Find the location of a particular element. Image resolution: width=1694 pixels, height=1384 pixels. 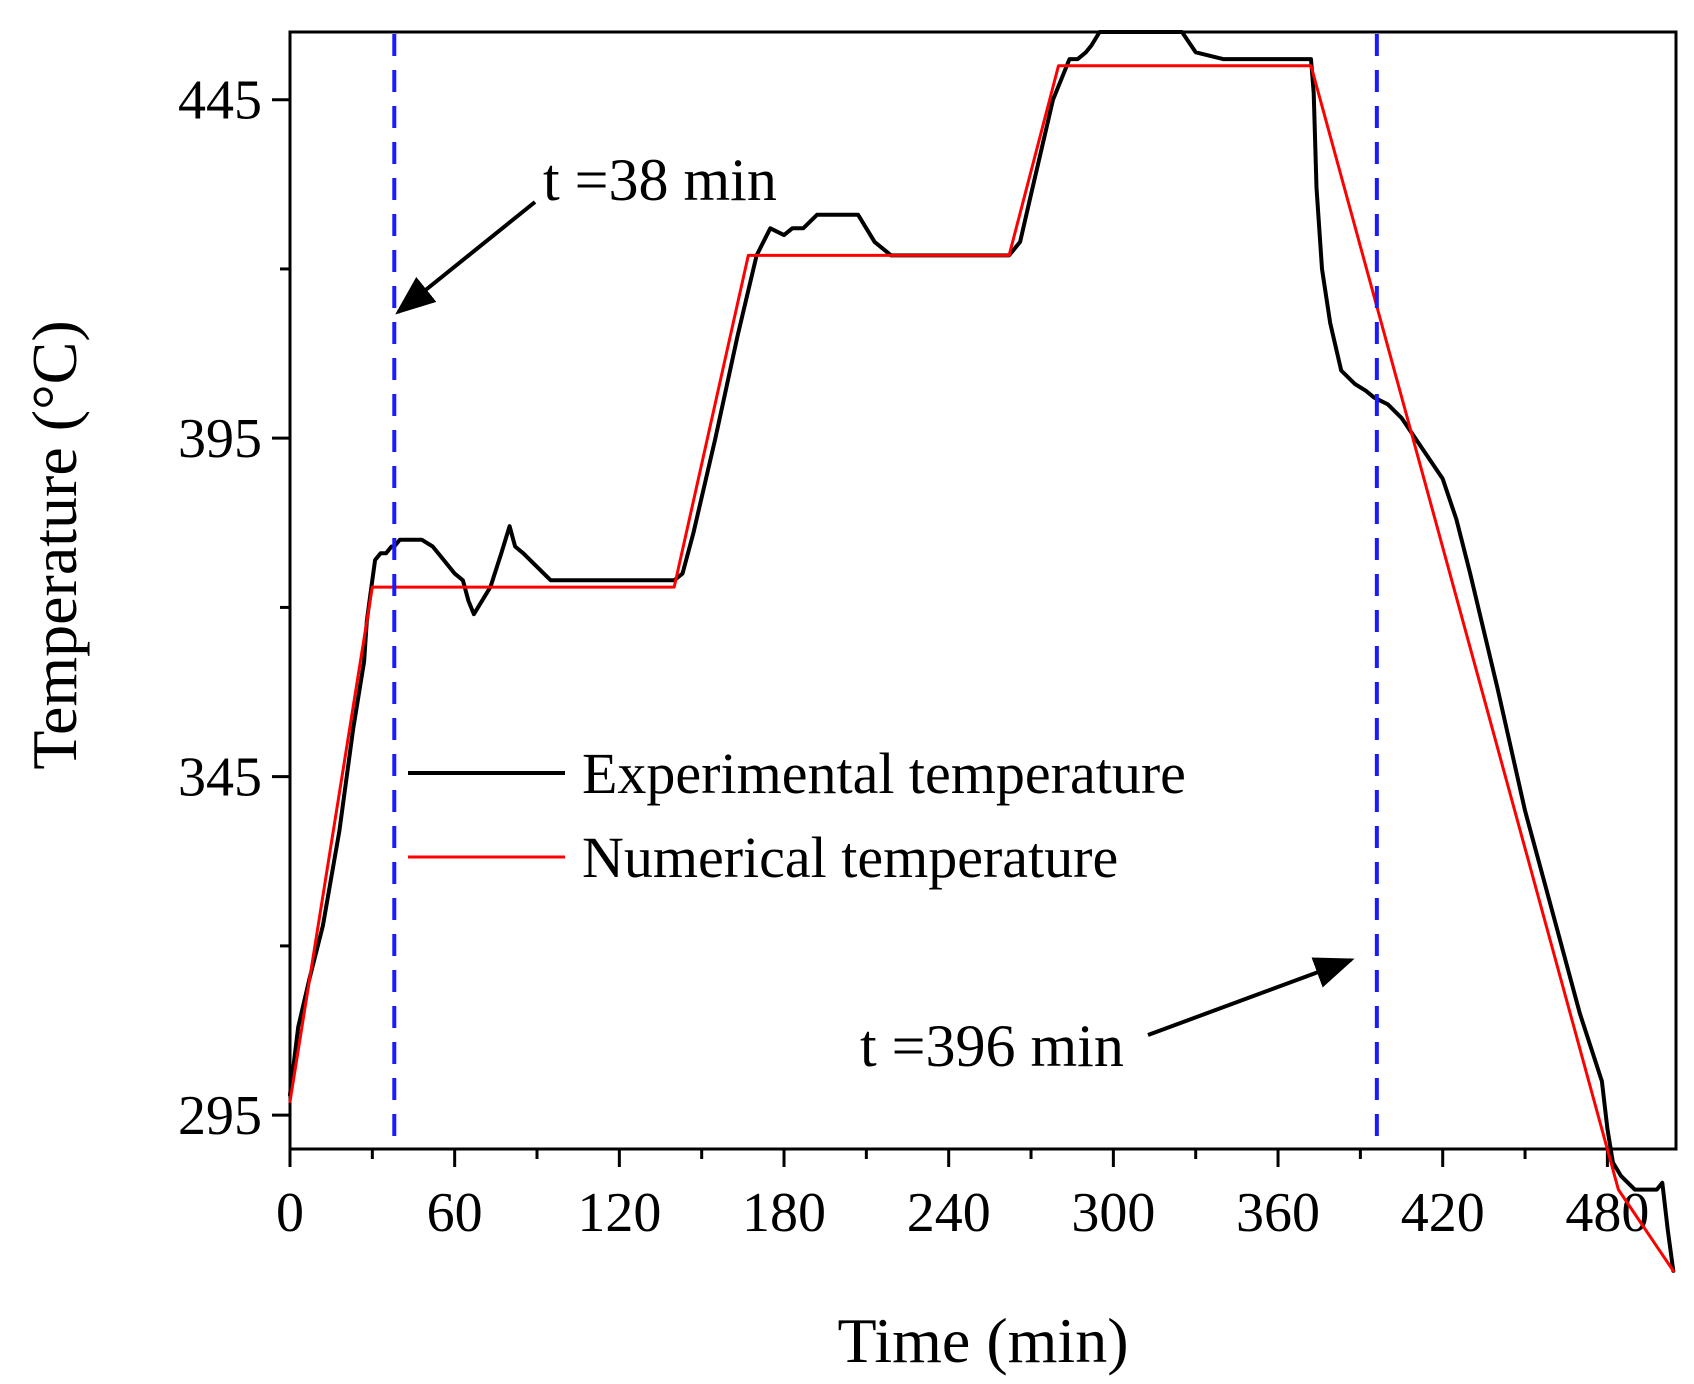

x-tick-label: 60 is located at coordinates (455, 1213).